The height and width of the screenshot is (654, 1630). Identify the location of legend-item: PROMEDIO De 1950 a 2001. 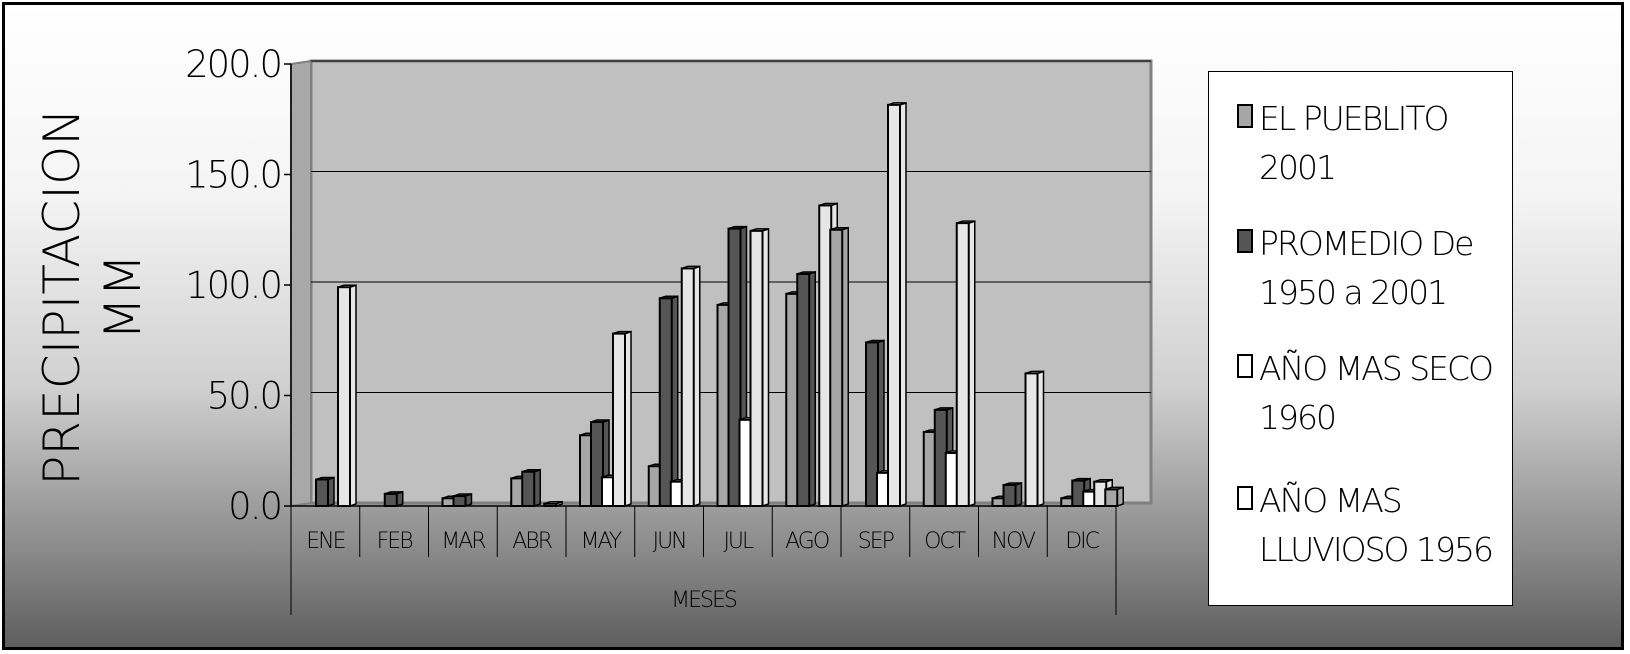
(1372, 268).